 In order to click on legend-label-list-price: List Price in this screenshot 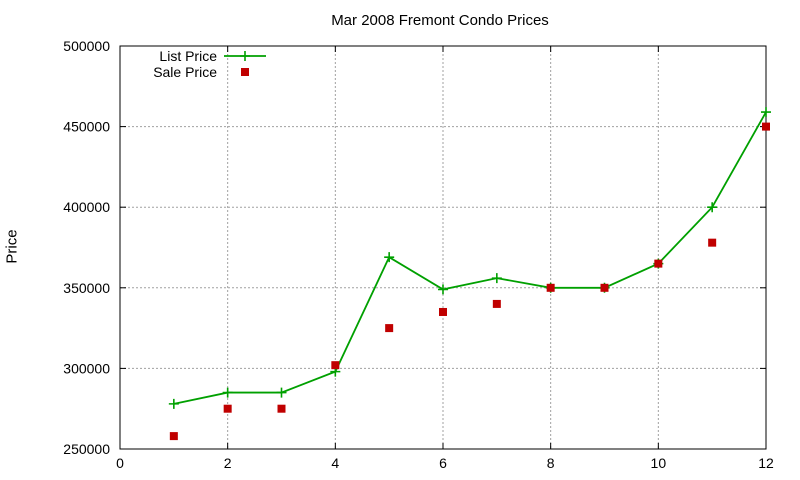, I will do `click(188, 56)`.